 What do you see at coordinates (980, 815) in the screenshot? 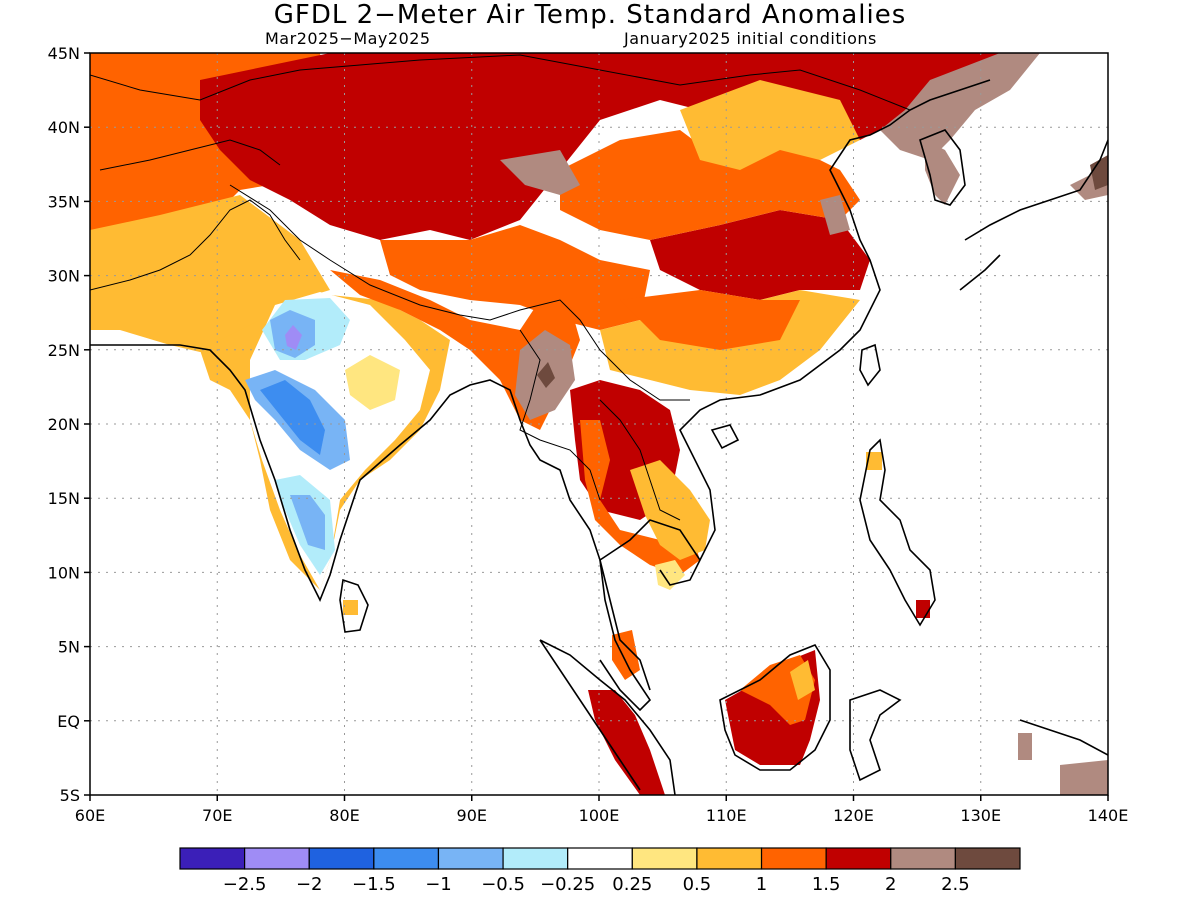
I see `lon-label: 130E` at bounding box center [980, 815].